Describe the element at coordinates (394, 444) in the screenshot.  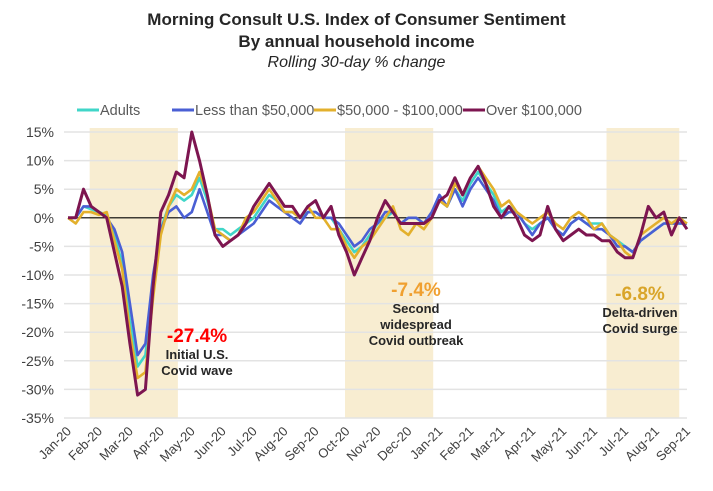
I see `x-tick-label: Dec-20` at that location.